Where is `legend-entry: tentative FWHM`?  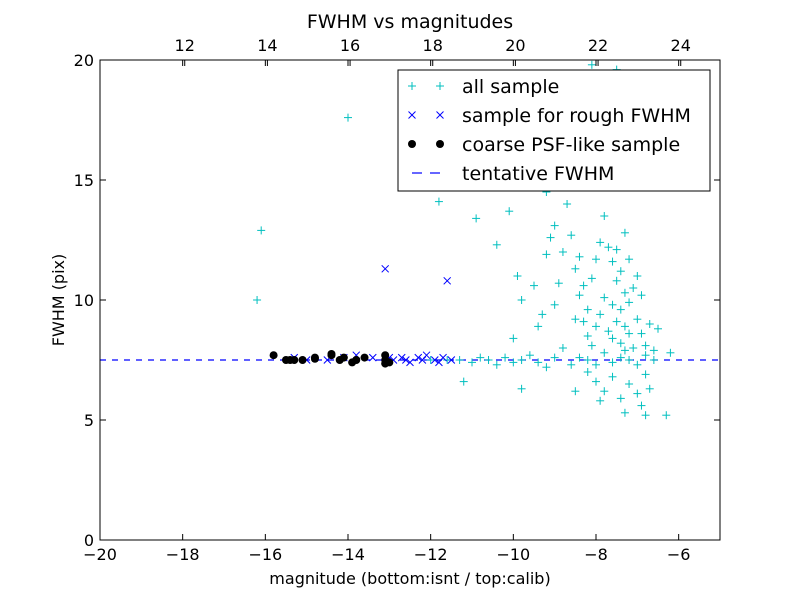
legend-entry: tentative FWHM is located at coordinates (513, 174).